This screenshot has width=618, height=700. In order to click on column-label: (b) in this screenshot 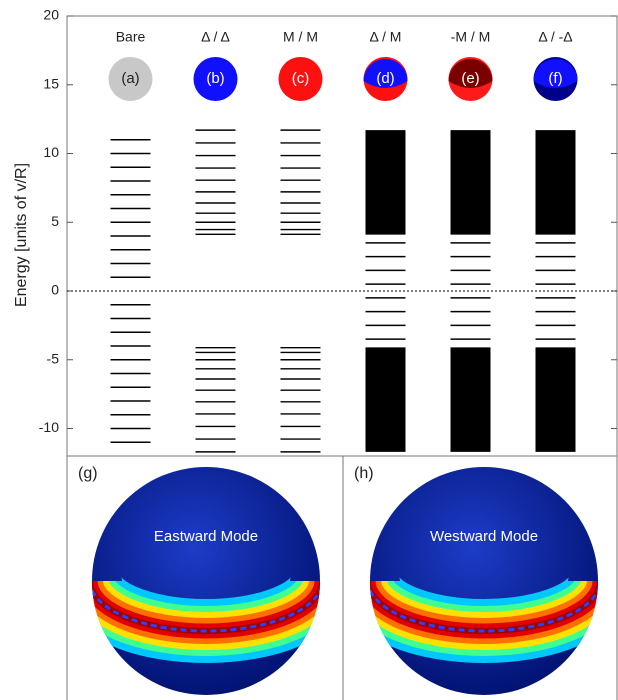, I will do `click(215, 78)`.